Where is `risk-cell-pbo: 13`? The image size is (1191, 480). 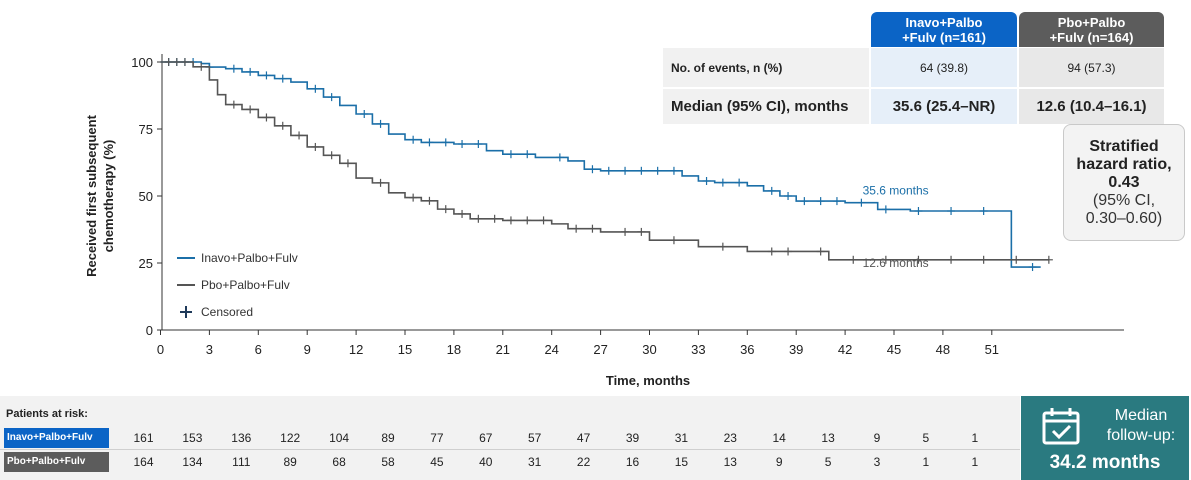 risk-cell-pbo: 13 is located at coordinates (730, 462).